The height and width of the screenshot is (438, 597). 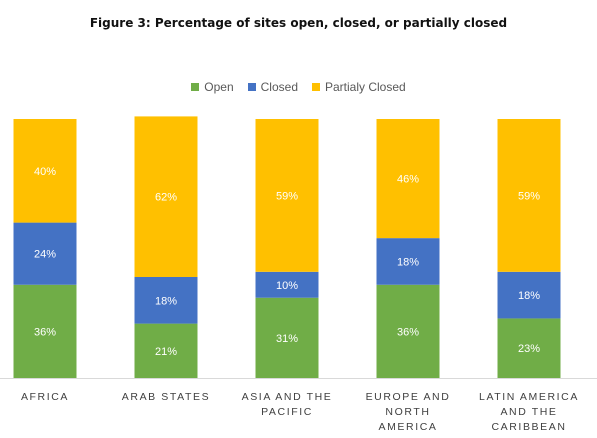 I want to click on data-label-open-4: 23%, so click(x=529, y=349).